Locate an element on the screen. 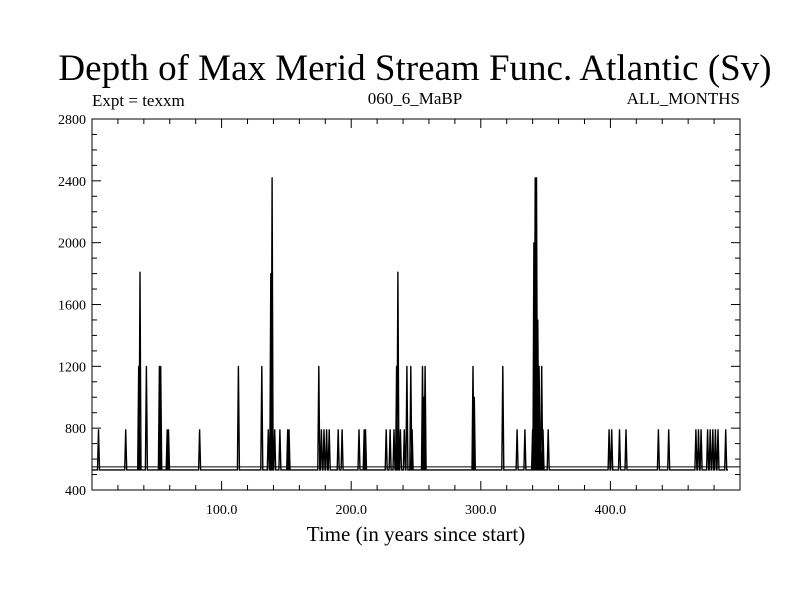 This screenshot has height=600, width=800. x-tick-label: 100.0 is located at coordinates (222, 510).